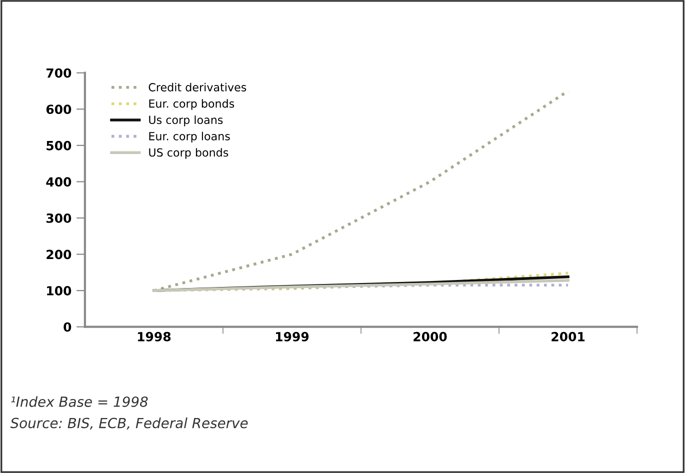  Describe the element at coordinates (129, 424) in the screenshot. I see `source-note: Source: BIS, ECB, Federal Reserve` at that location.